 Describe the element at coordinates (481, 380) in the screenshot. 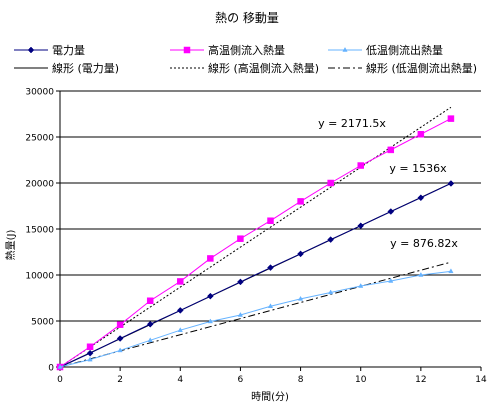

I see `x-tick-label: 14` at that location.